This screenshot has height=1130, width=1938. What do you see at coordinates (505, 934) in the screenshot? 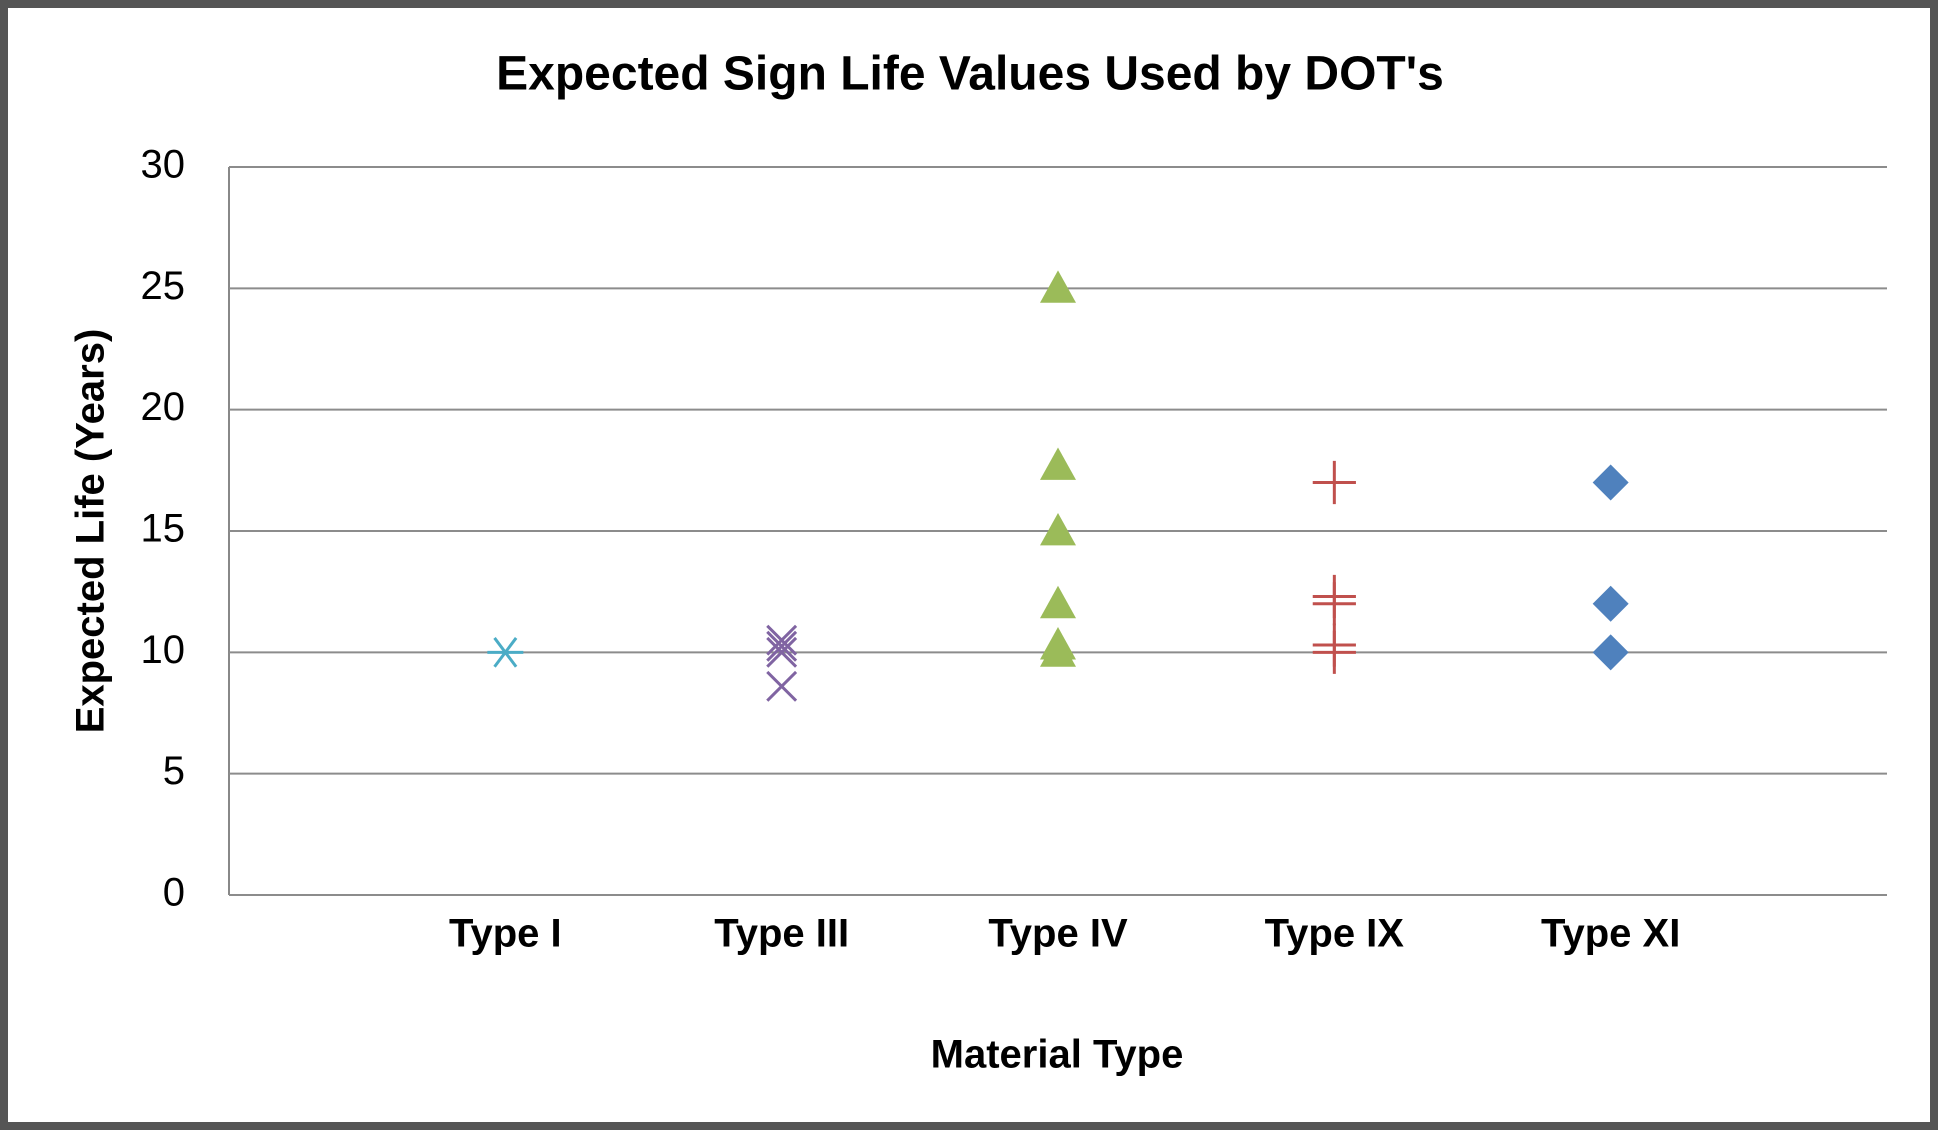
I see `x-tick-label: Type I` at bounding box center [505, 934].